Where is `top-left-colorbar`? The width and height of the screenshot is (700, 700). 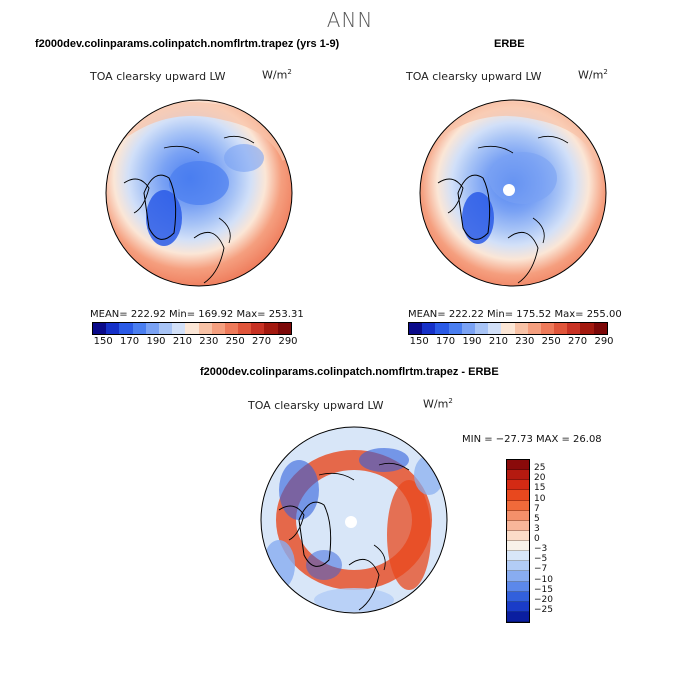
top-left-colorbar is located at coordinates (192, 328).